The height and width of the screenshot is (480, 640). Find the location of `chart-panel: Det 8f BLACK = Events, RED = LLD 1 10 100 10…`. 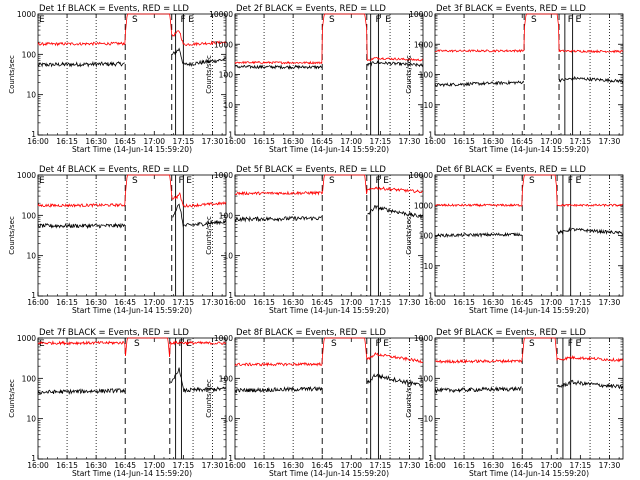

chart-panel: Det 8f BLACK = Events, RED = LLD 1 10 100 10… is located at coordinates (314, 403).